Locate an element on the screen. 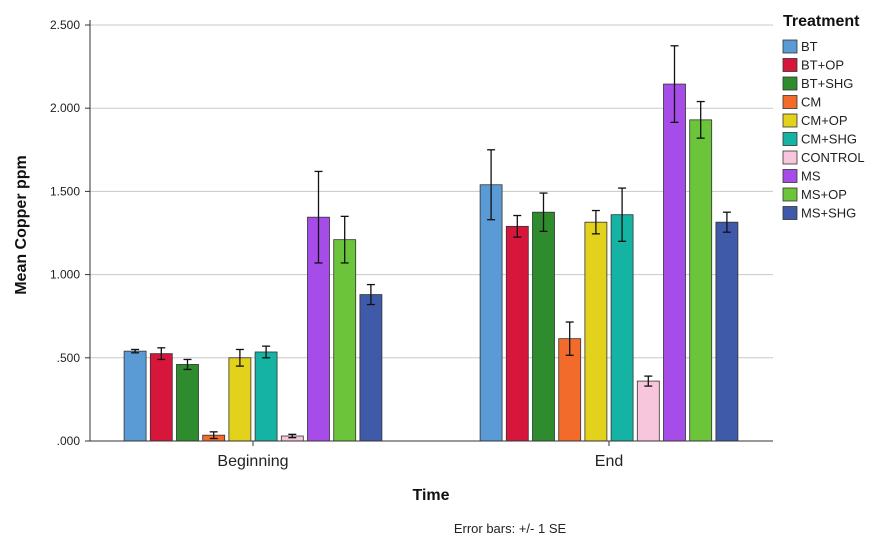 The width and height of the screenshot is (880, 539). x-axis-title: Time is located at coordinates (430, 495).